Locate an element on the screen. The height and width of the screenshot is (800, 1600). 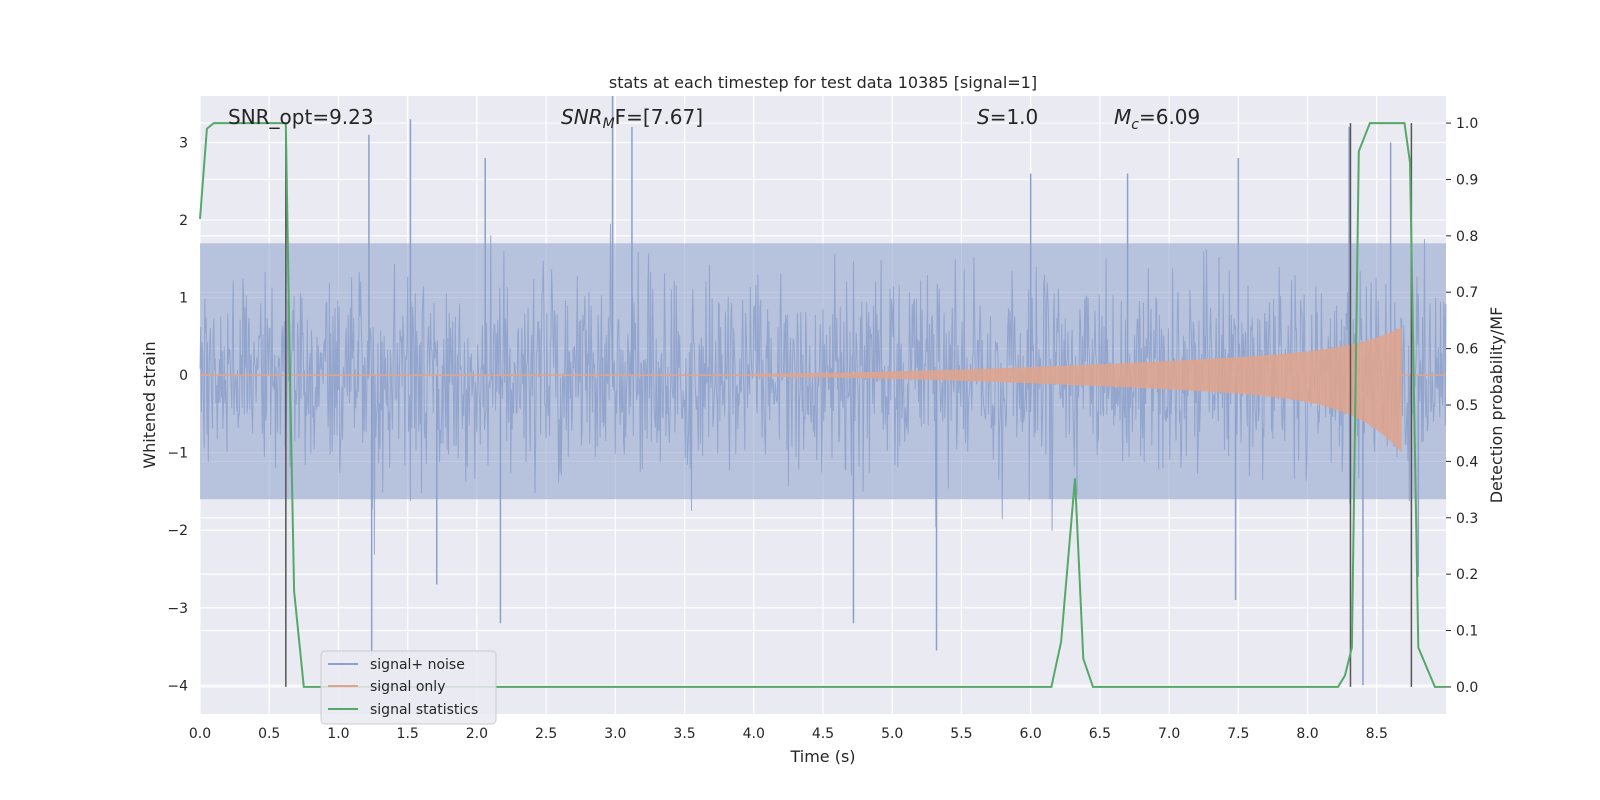
x-tick-label: 7.0 is located at coordinates (1169, 734).